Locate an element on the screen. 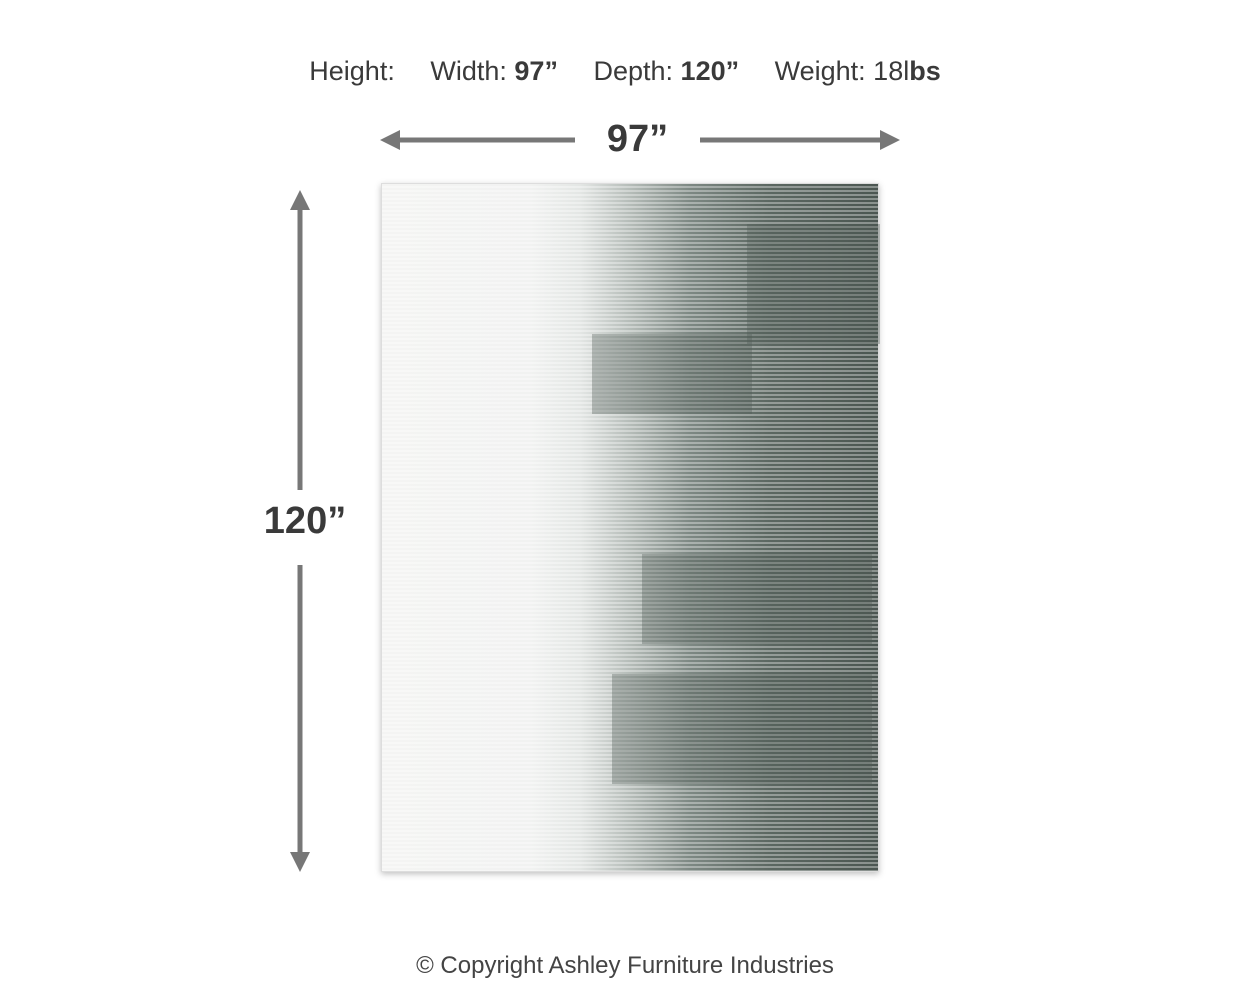 The image size is (1250, 1000). width-arrow-left-icon is located at coordinates (477, 140).